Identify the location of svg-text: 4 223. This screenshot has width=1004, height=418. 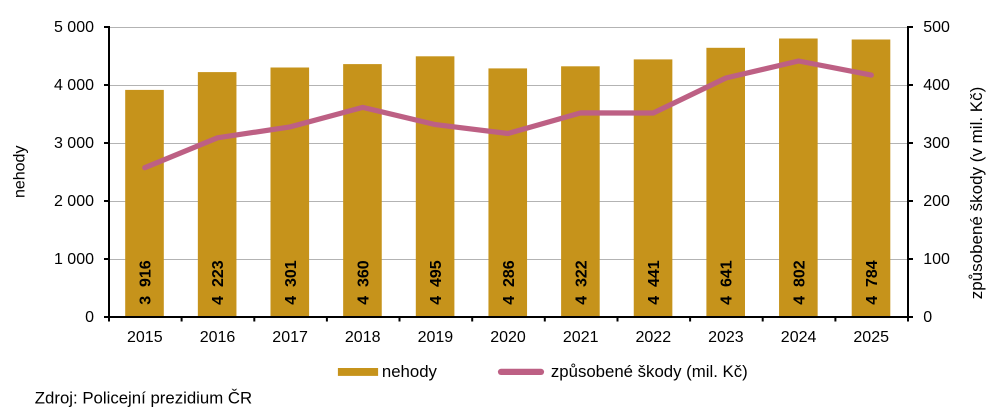
(218, 282).